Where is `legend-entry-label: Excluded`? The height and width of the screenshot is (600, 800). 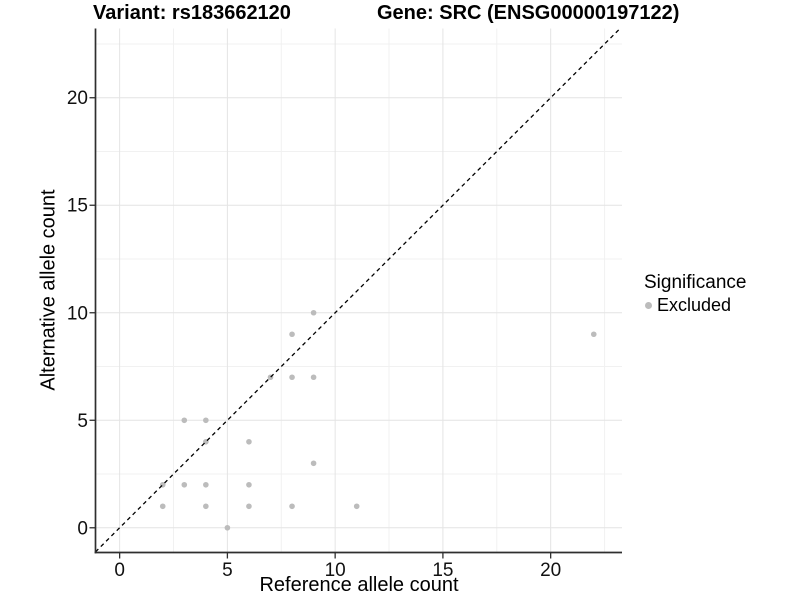 legend-entry-label: Excluded is located at coordinates (694, 305).